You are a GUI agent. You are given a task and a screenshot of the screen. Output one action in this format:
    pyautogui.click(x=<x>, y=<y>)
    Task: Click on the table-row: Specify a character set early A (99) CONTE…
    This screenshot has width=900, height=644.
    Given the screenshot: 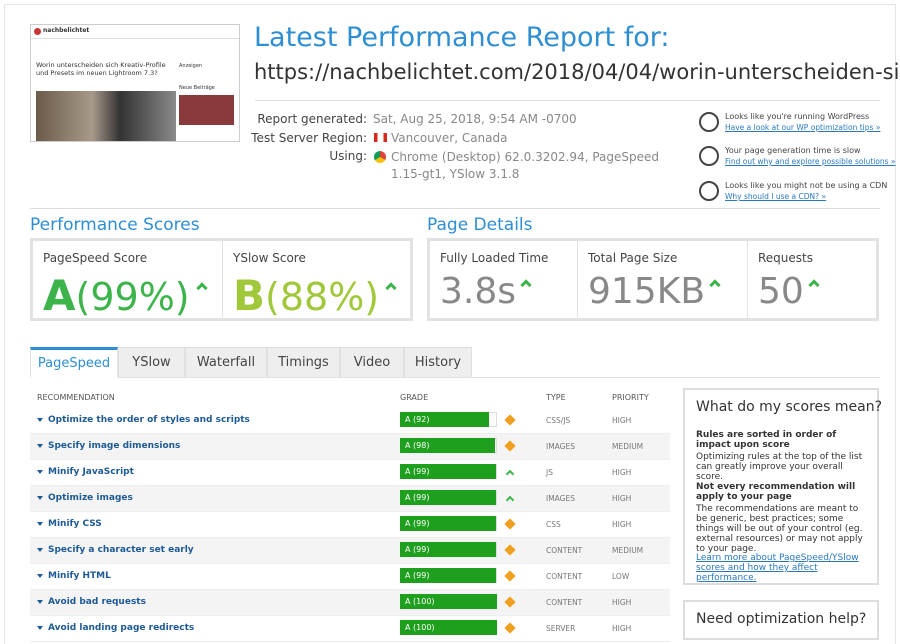 What is the action you would take?
    pyautogui.click(x=350, y=551)
    